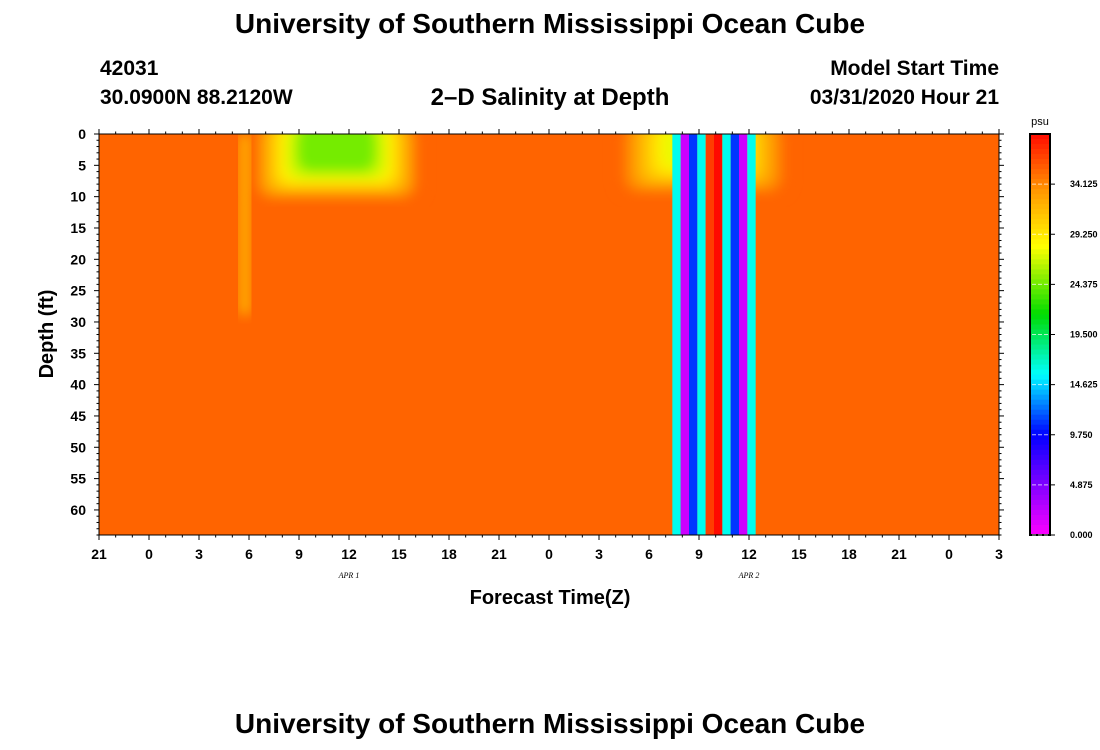  I want to click on x-tick-label: 12, so click(349, 554).